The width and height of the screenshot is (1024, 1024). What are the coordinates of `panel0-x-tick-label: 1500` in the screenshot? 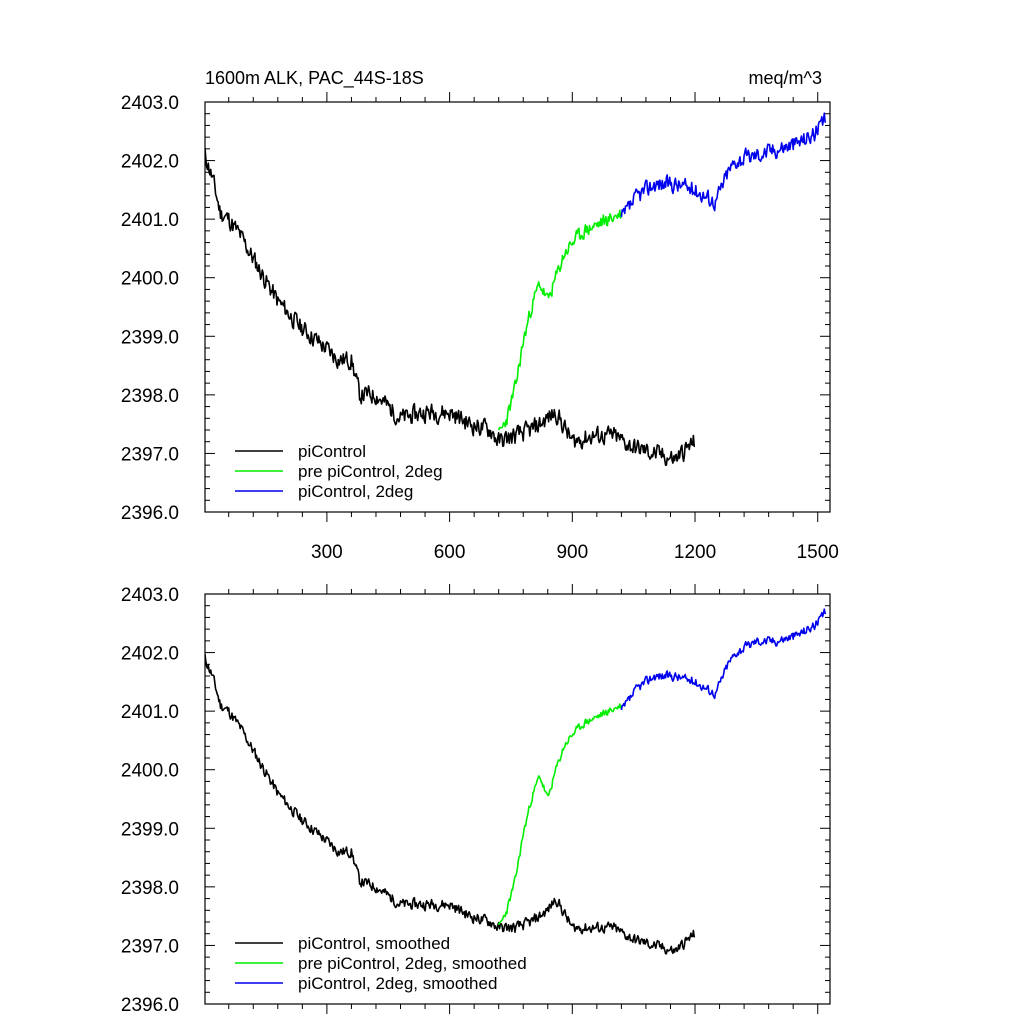 It's located at (818, 552).